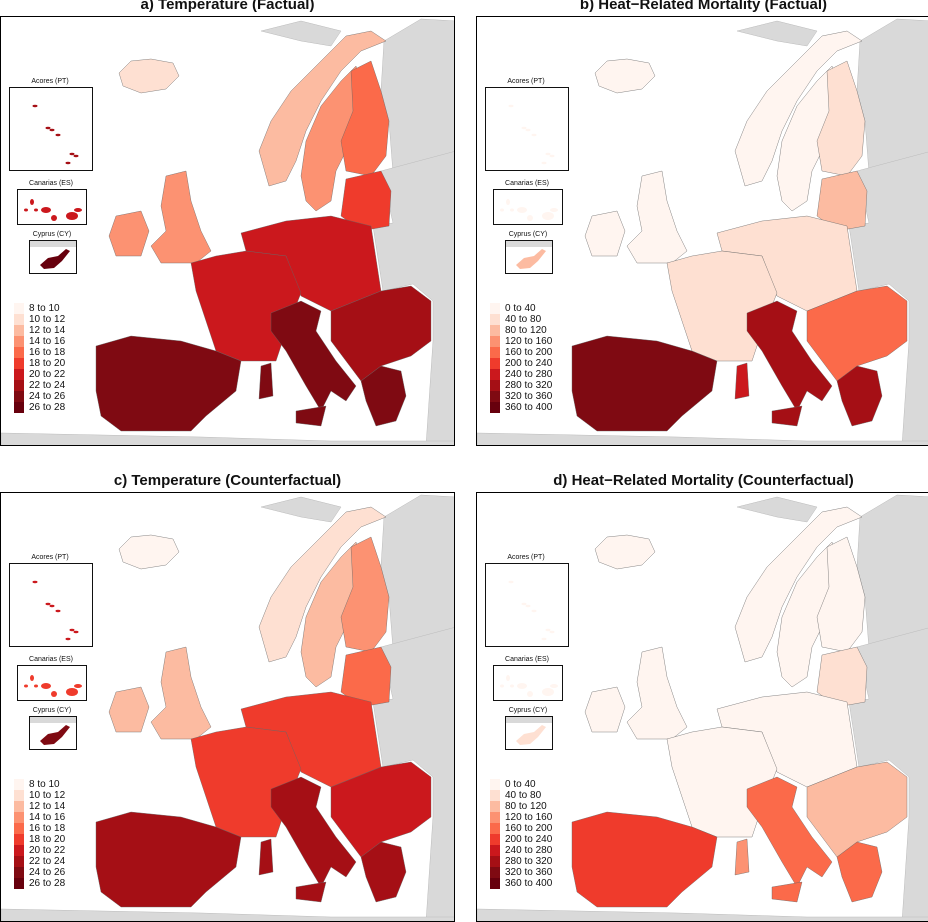 Image resolution: width=928 pixels, height=922 pixels. I want to click on inset-label-cyprus: Cyprus (CY), so click(52, 710).